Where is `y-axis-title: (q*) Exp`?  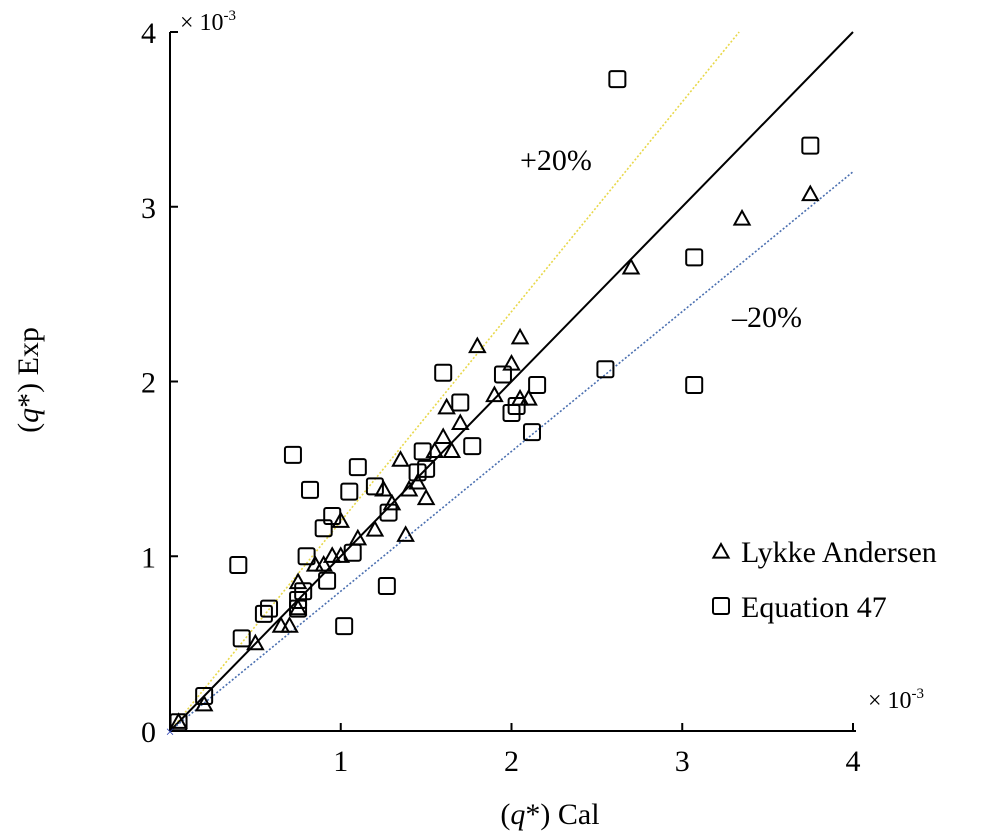 y-axis-title: (q*) Exp is located at coordinates (28, 380).